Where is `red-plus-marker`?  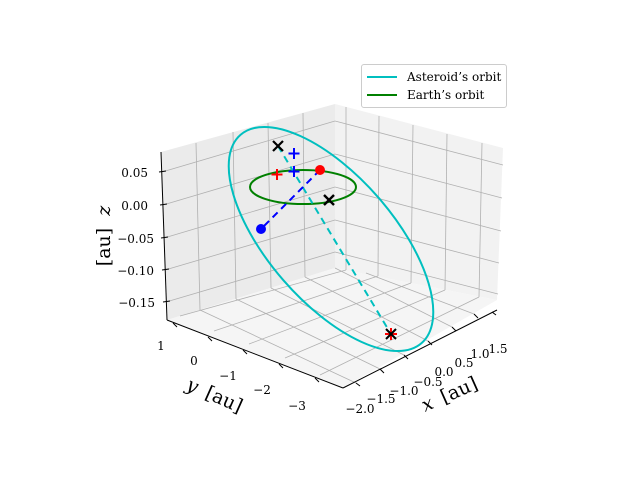
red-plus-marker is located at coordinates (277, 174).